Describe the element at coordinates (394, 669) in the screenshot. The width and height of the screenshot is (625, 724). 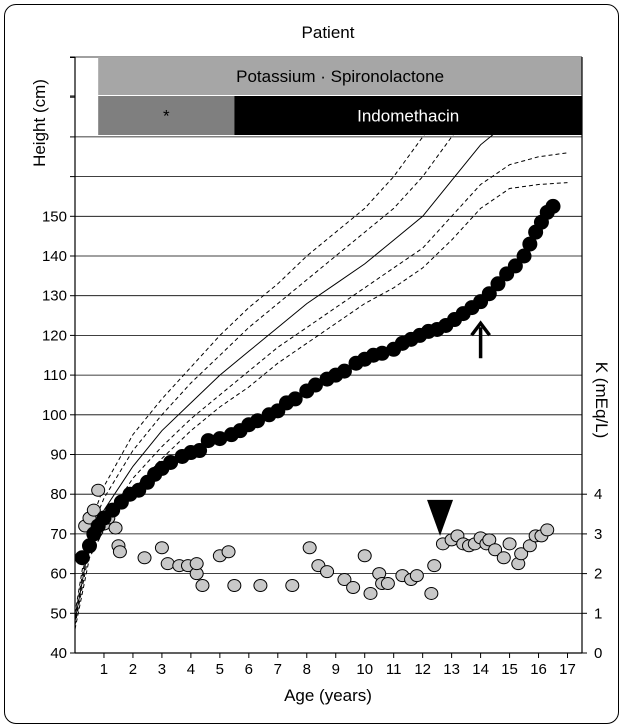
I see `x-tick-label: 11` at that location.